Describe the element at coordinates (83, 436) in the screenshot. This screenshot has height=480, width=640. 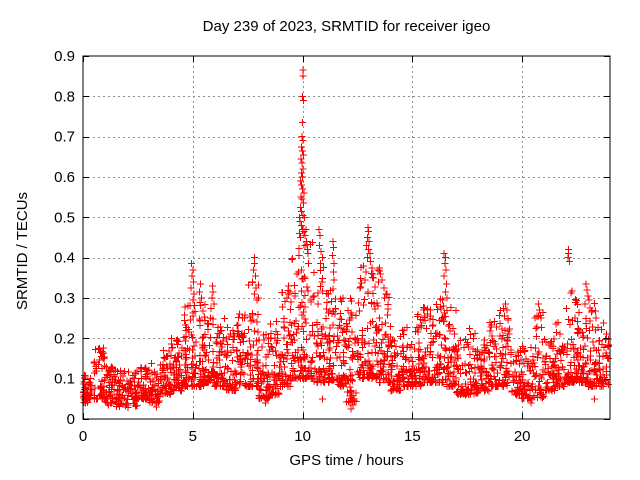
I see `x-tick-label: 0` at that location.